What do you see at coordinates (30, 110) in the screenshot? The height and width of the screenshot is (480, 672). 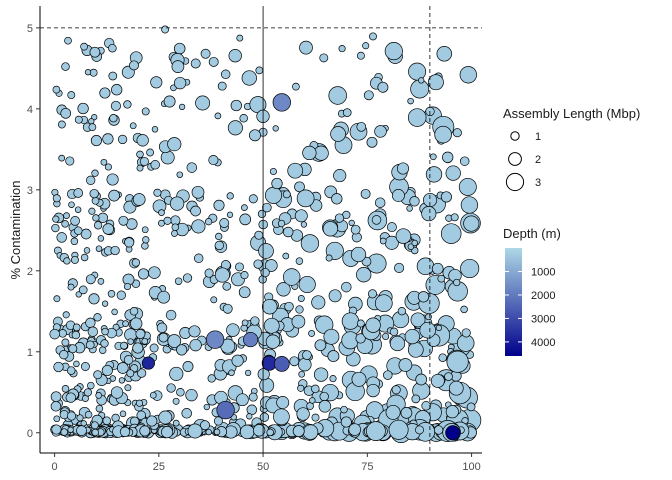 I see `y-tick-label: 4` at bounding box center [30, 110].